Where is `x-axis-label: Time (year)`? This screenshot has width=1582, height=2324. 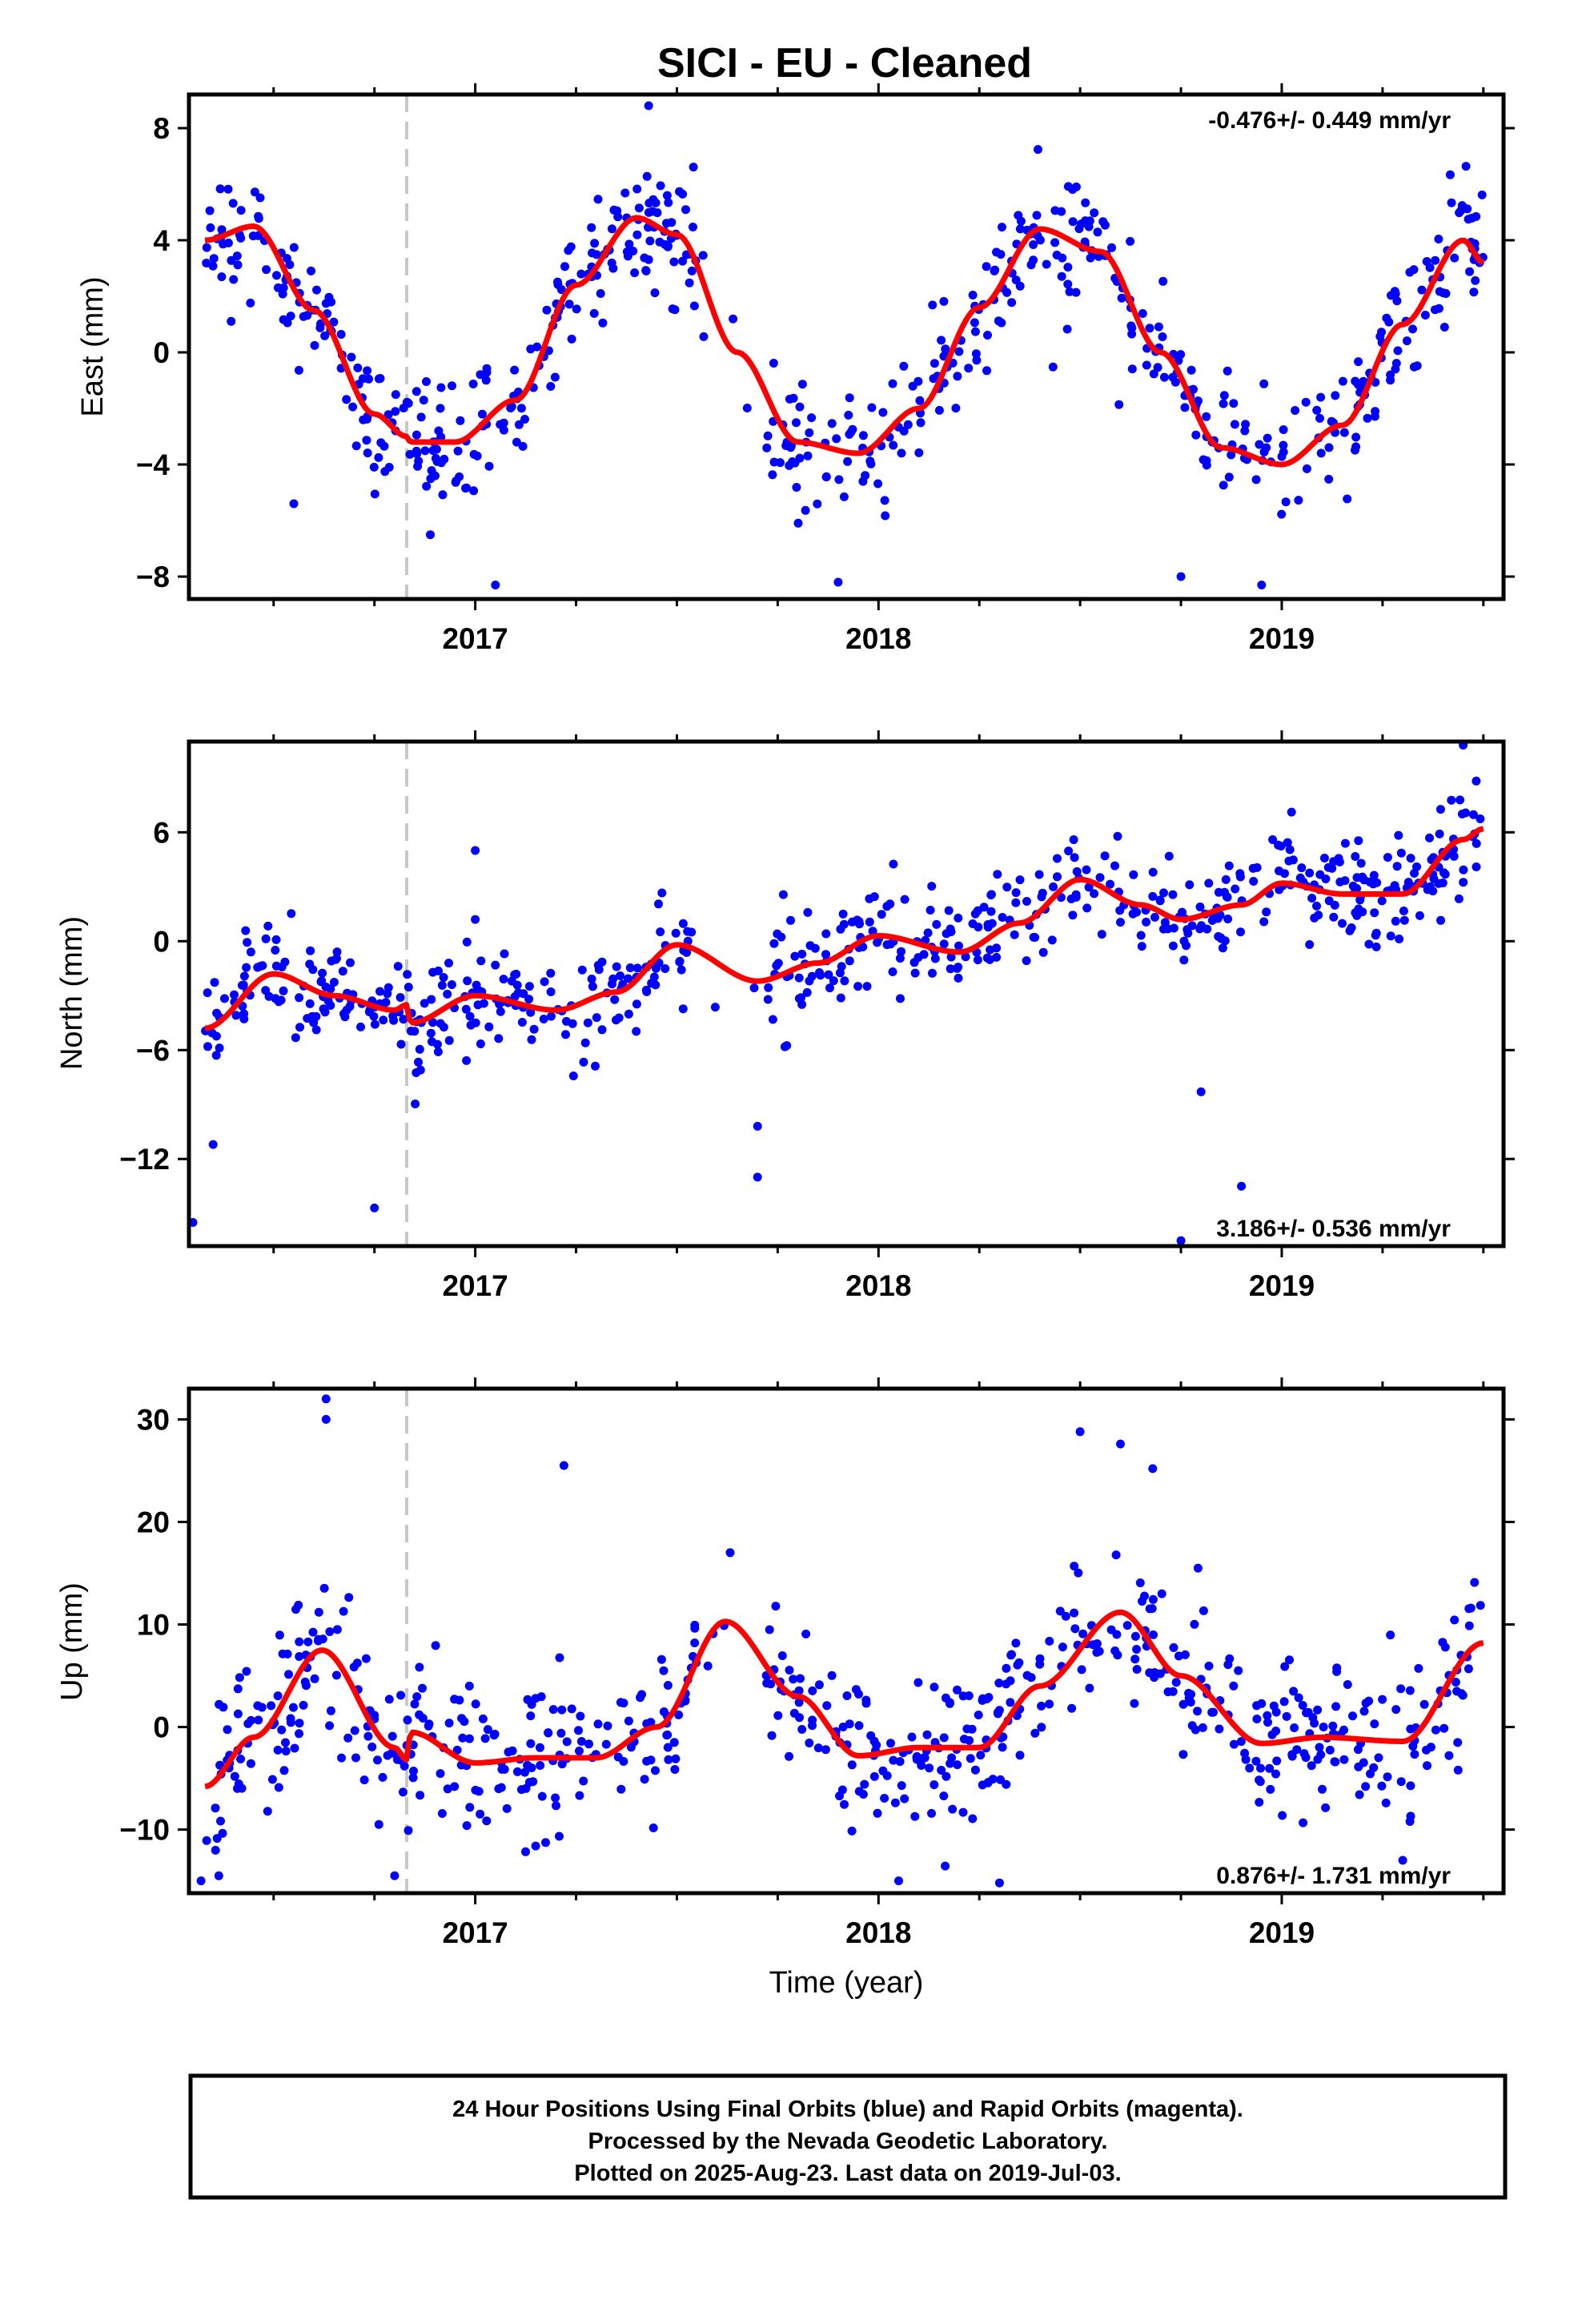
x-axis-label: Time (year) is located at coordinates (847, 1983).